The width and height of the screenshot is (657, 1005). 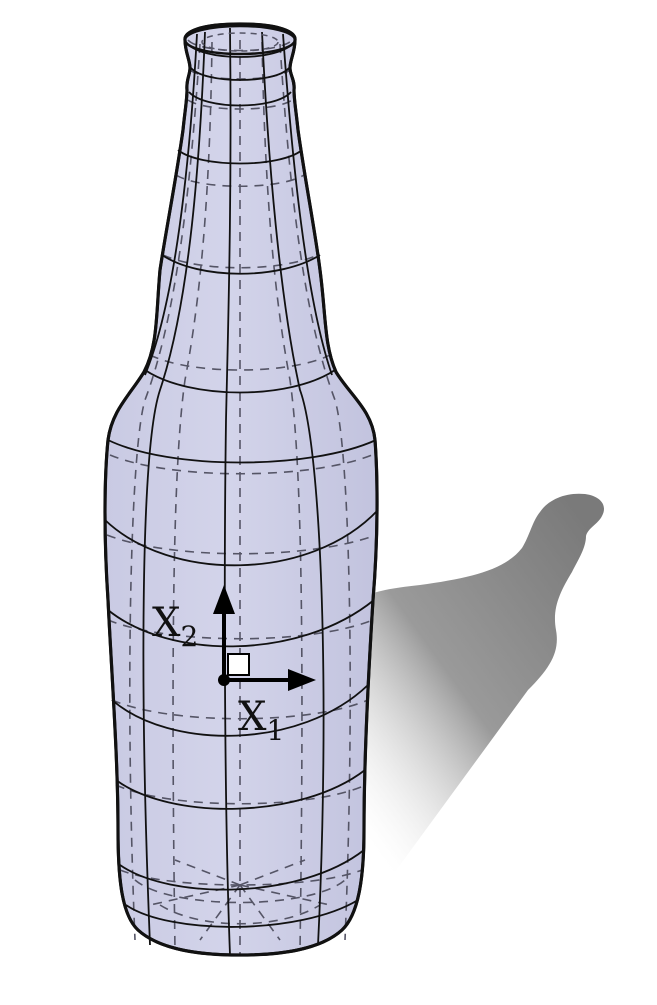 I want to click on bottle-mouth, so click(x=240, y=40).